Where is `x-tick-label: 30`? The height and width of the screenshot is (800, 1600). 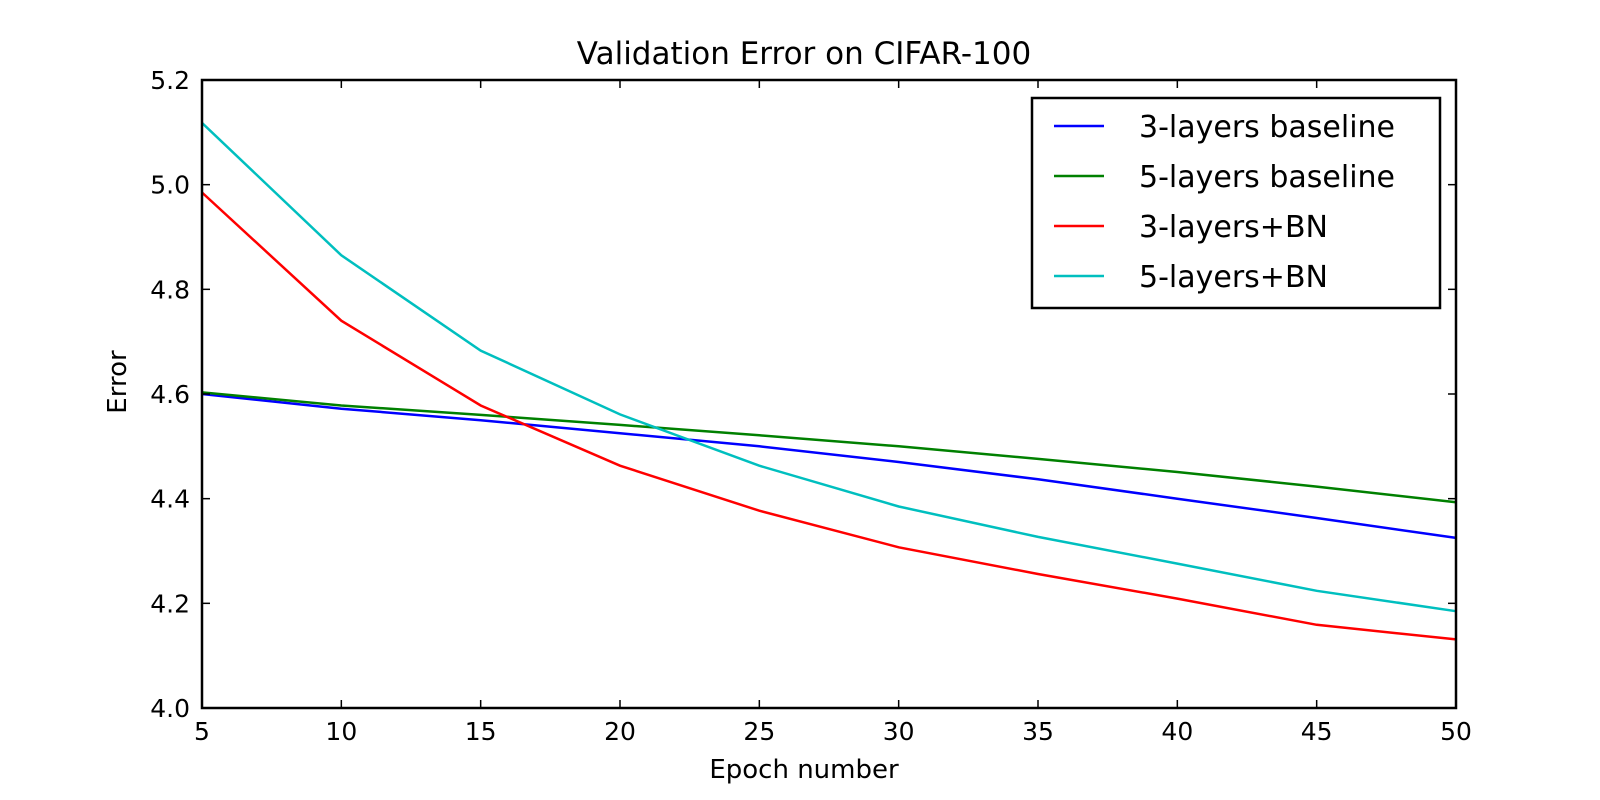
x-tick-label: 30 is located at coordinates (899, 731).